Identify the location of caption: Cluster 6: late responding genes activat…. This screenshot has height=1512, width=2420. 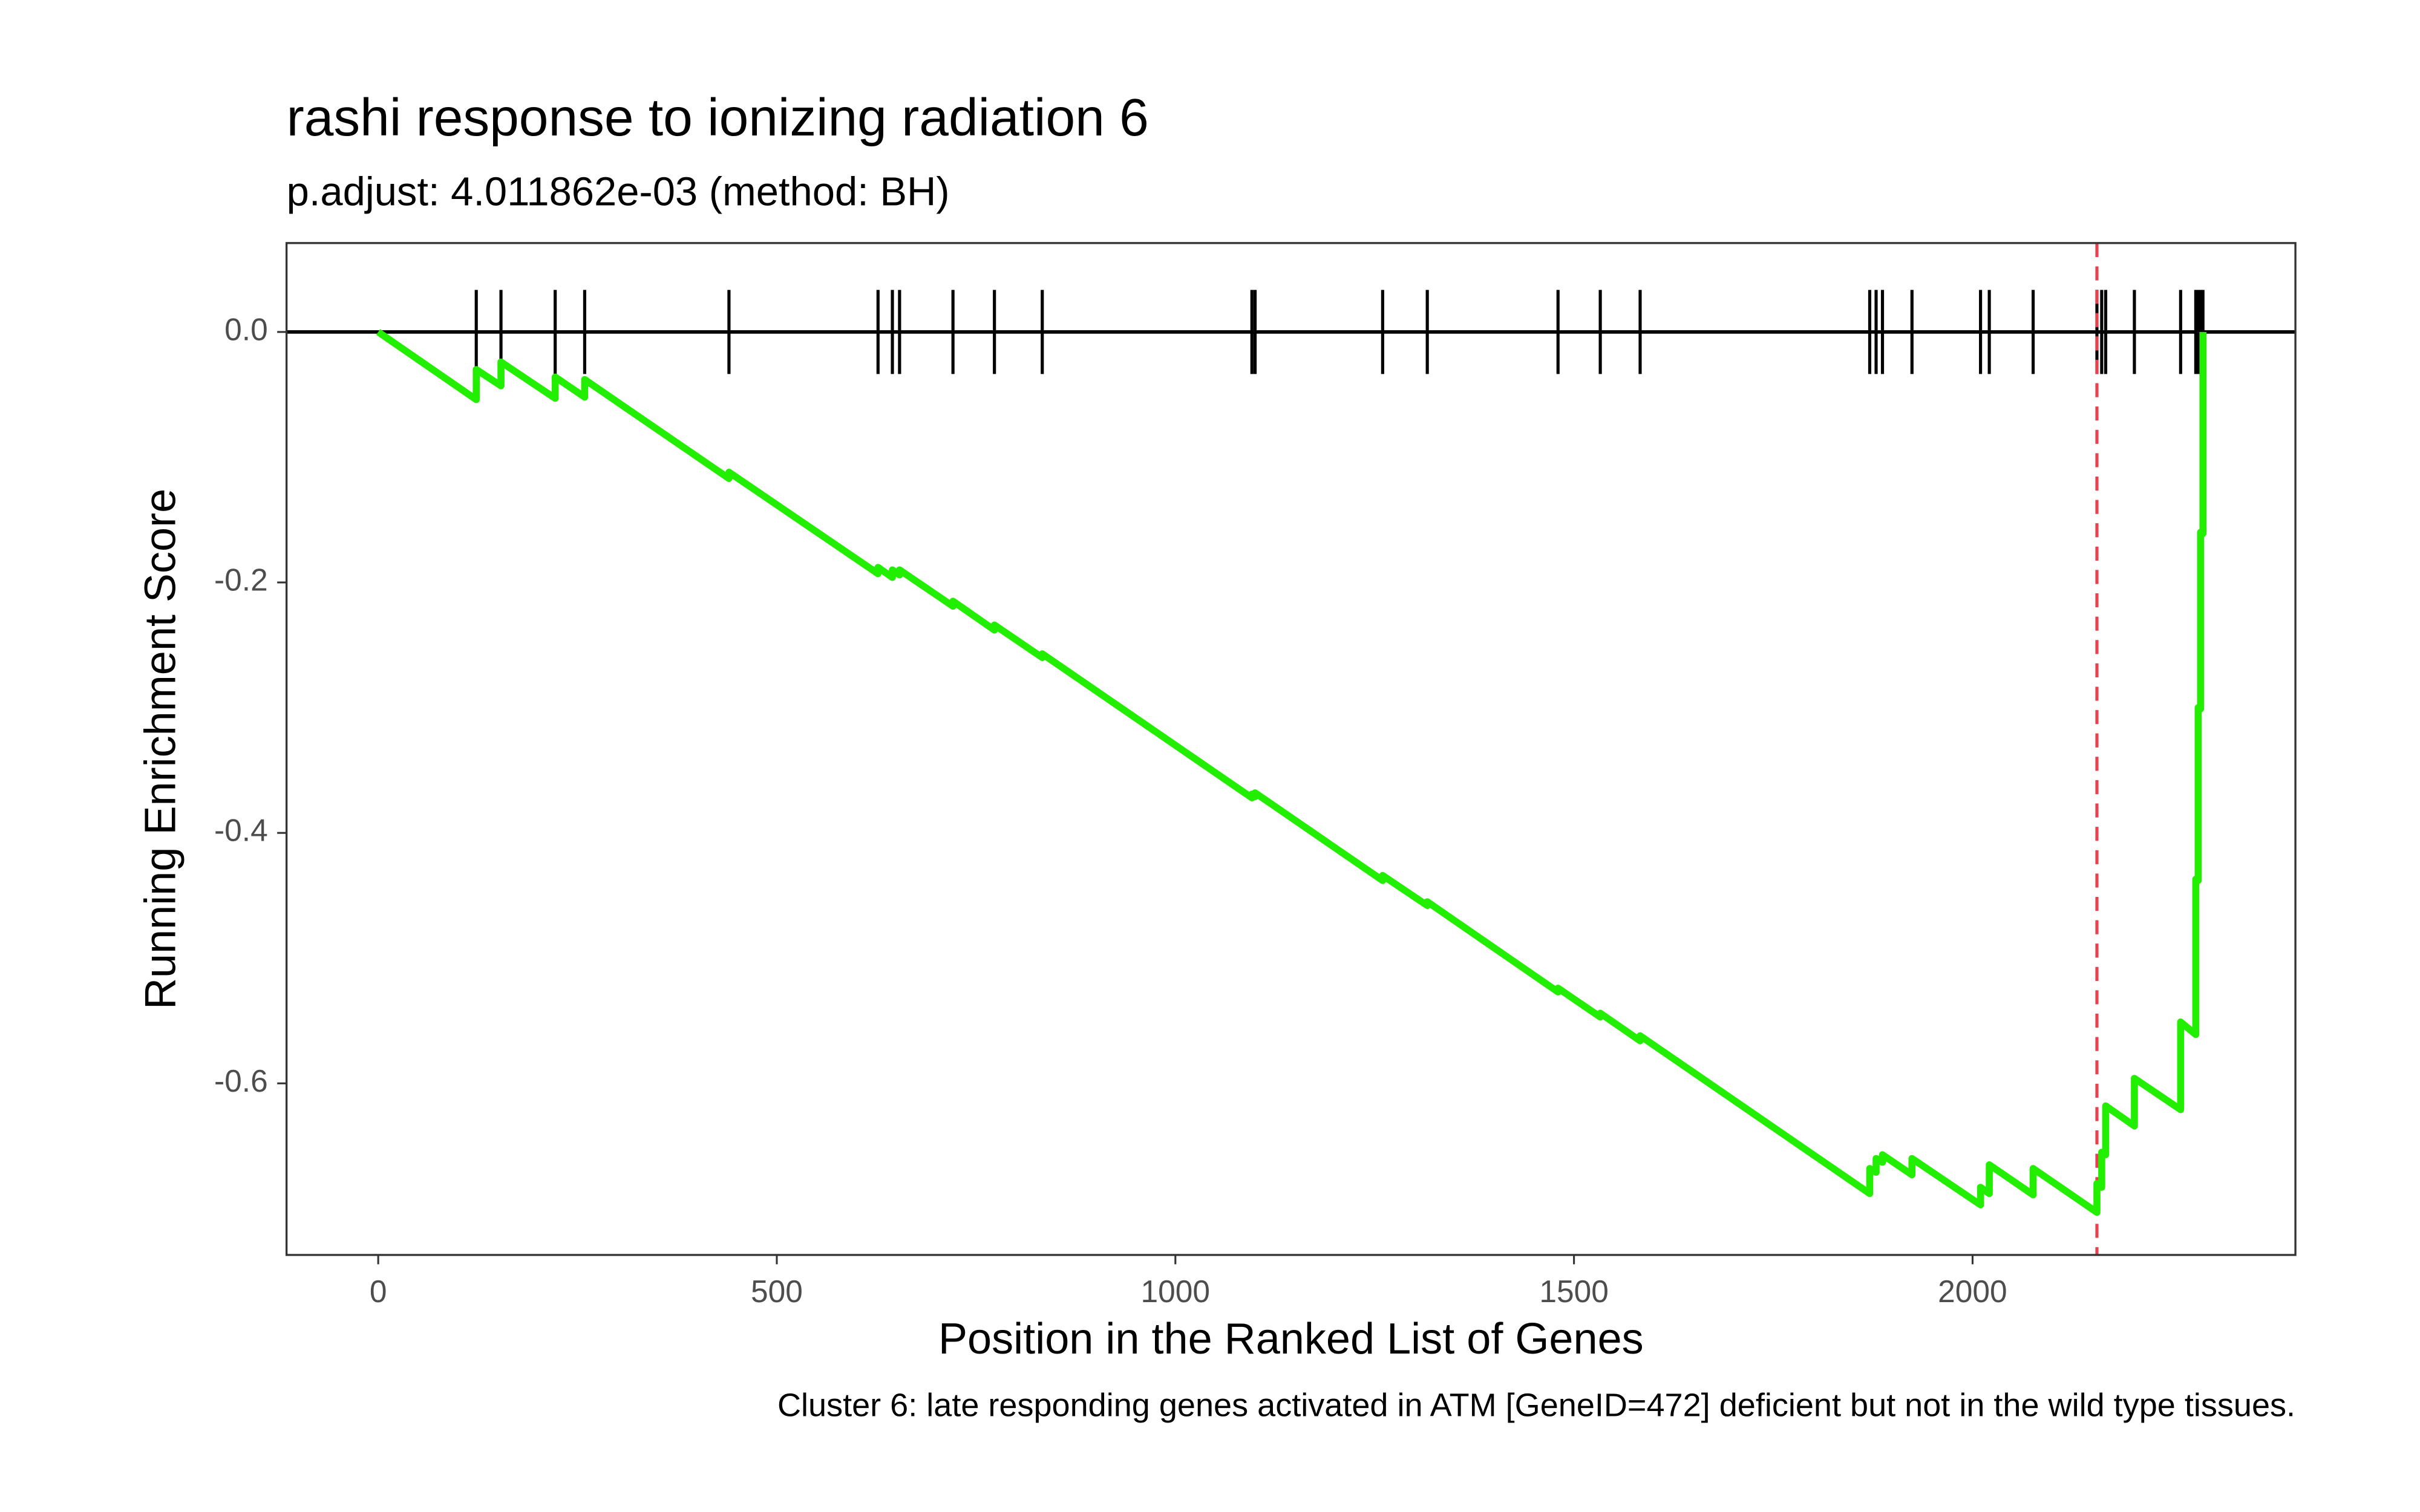
(1536, 1405).